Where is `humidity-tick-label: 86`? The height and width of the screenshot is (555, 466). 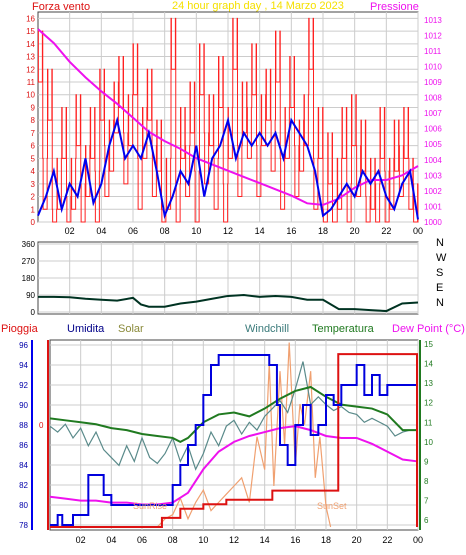 humidity-tick-label: 86 is located at coordinates (23, 445).